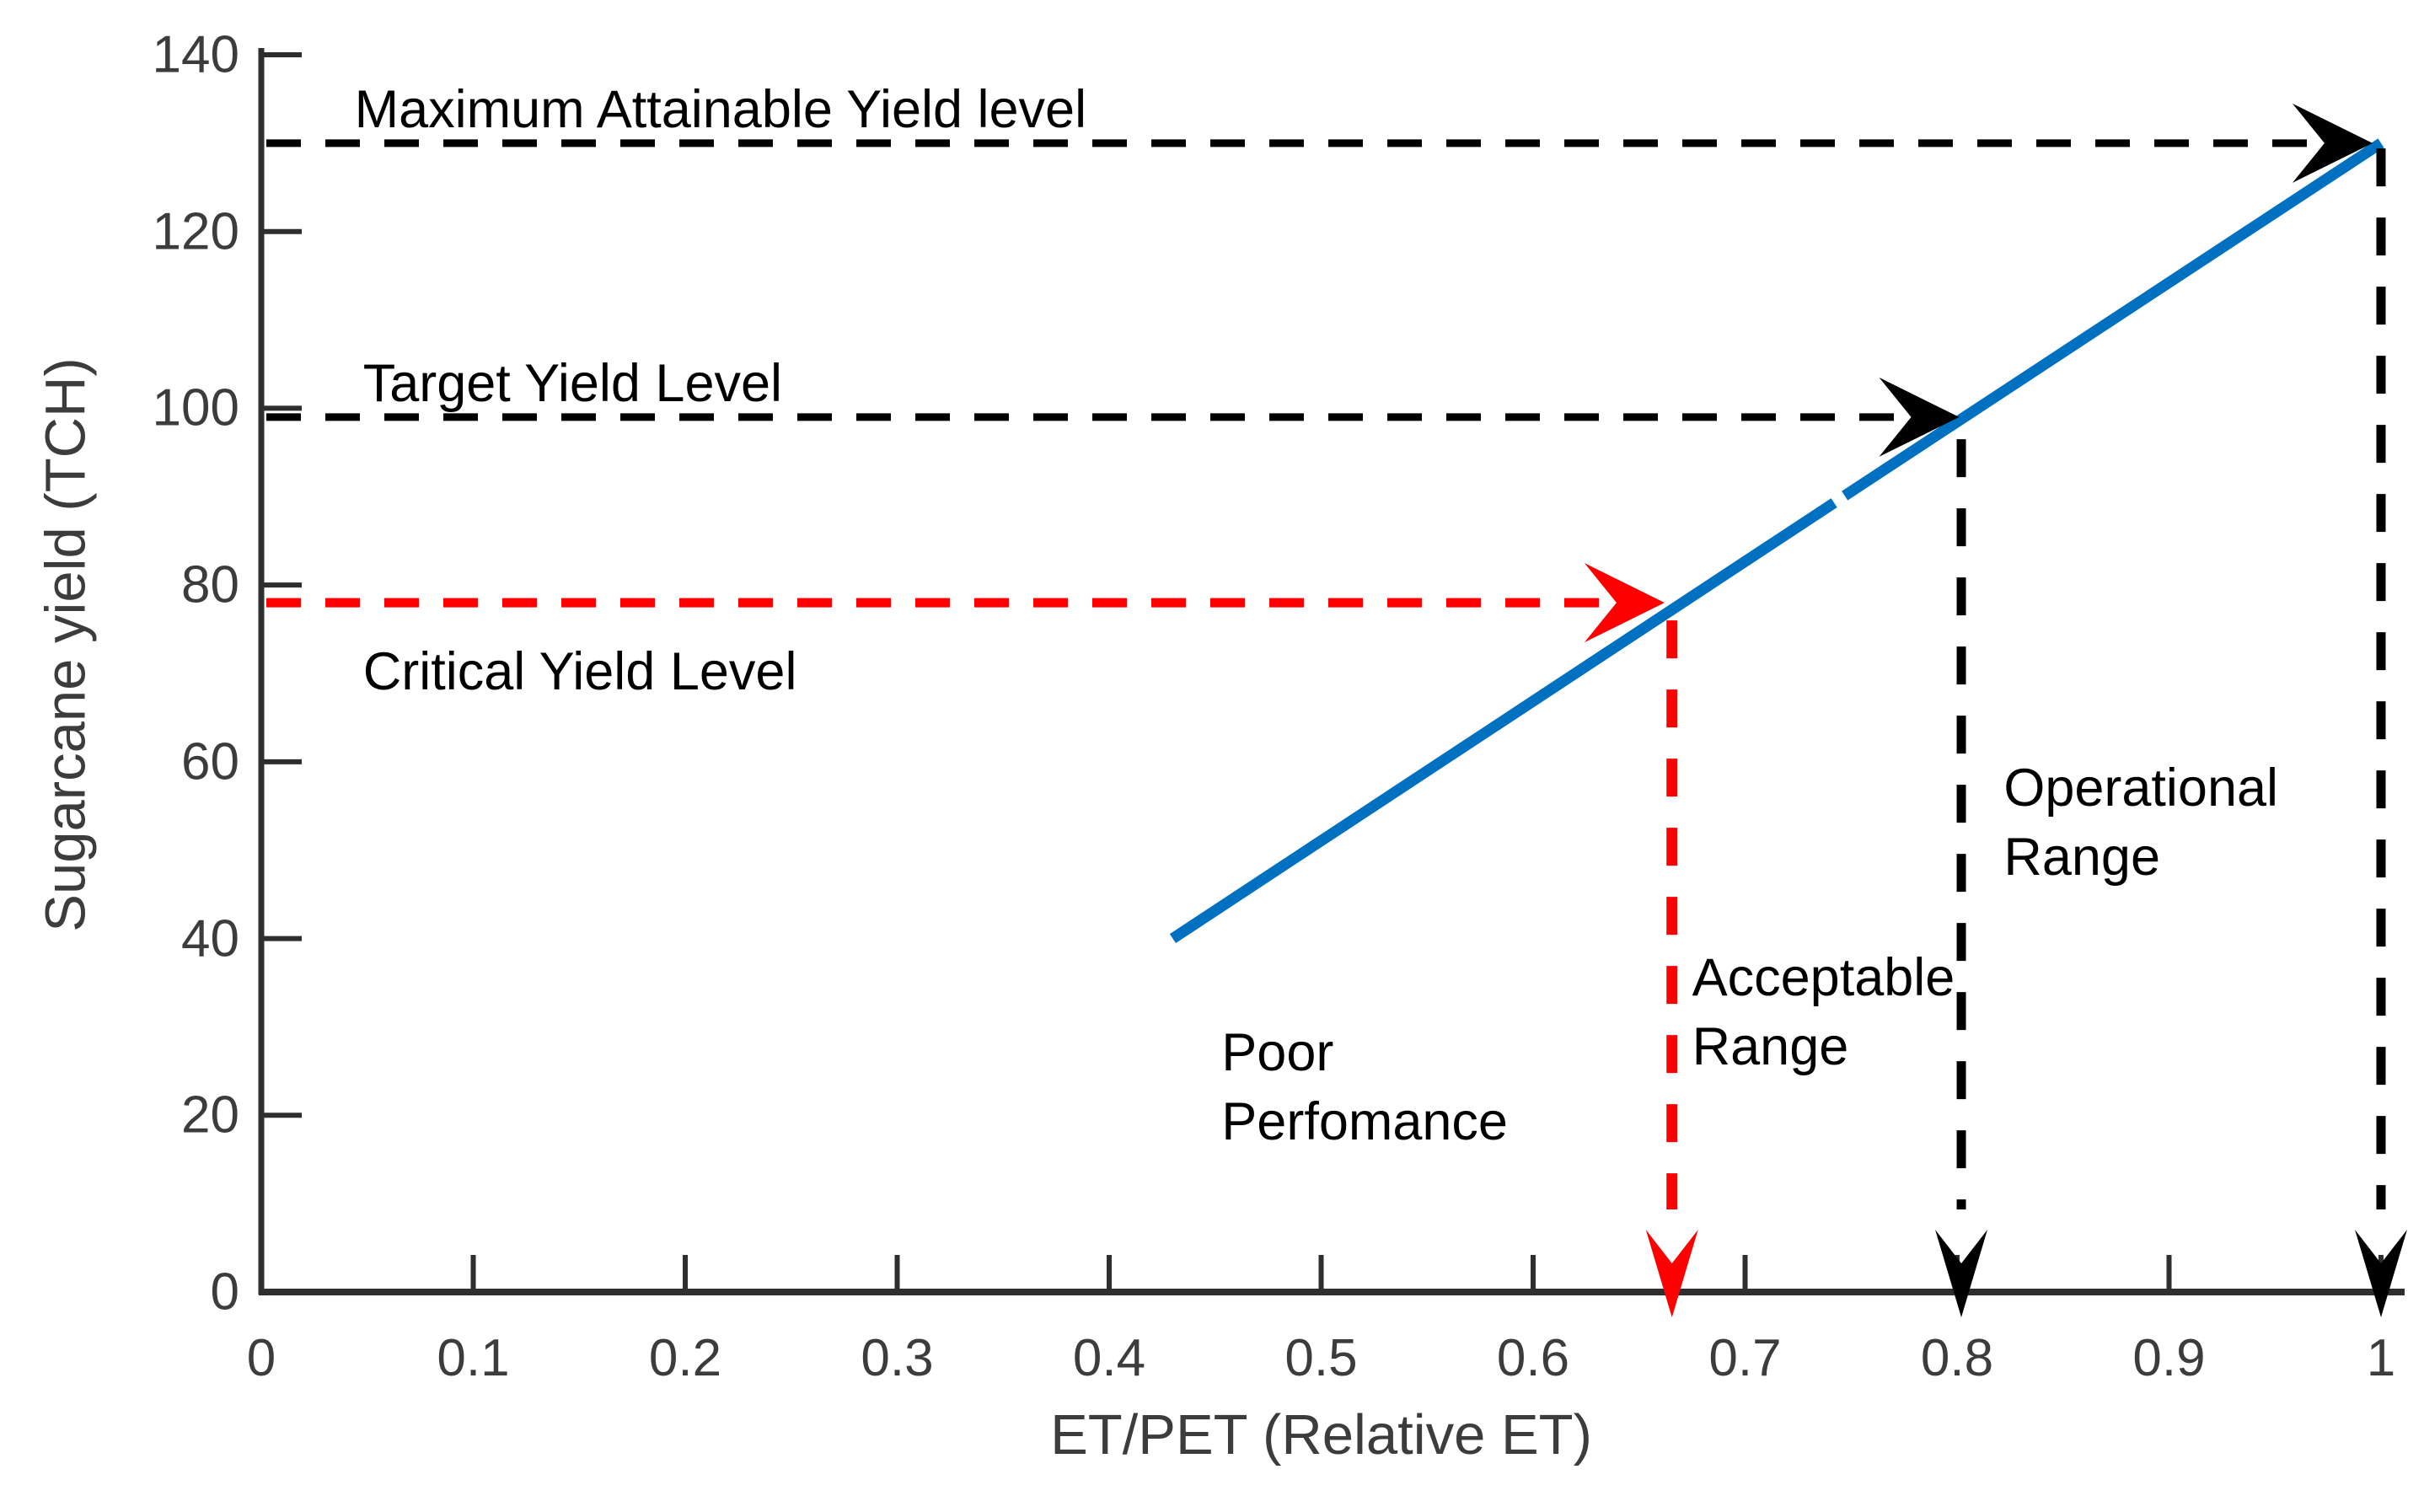 The width and height of the screenshot is (2424, 1512). I want to click on x-tick-label: 0.9, so click(2169, 1358).